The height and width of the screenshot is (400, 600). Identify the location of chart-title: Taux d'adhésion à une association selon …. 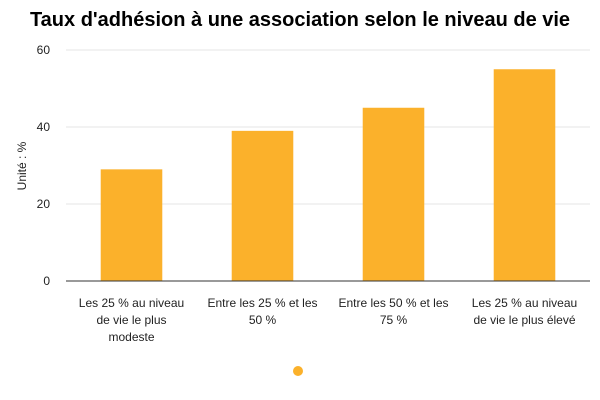
(300, 20).